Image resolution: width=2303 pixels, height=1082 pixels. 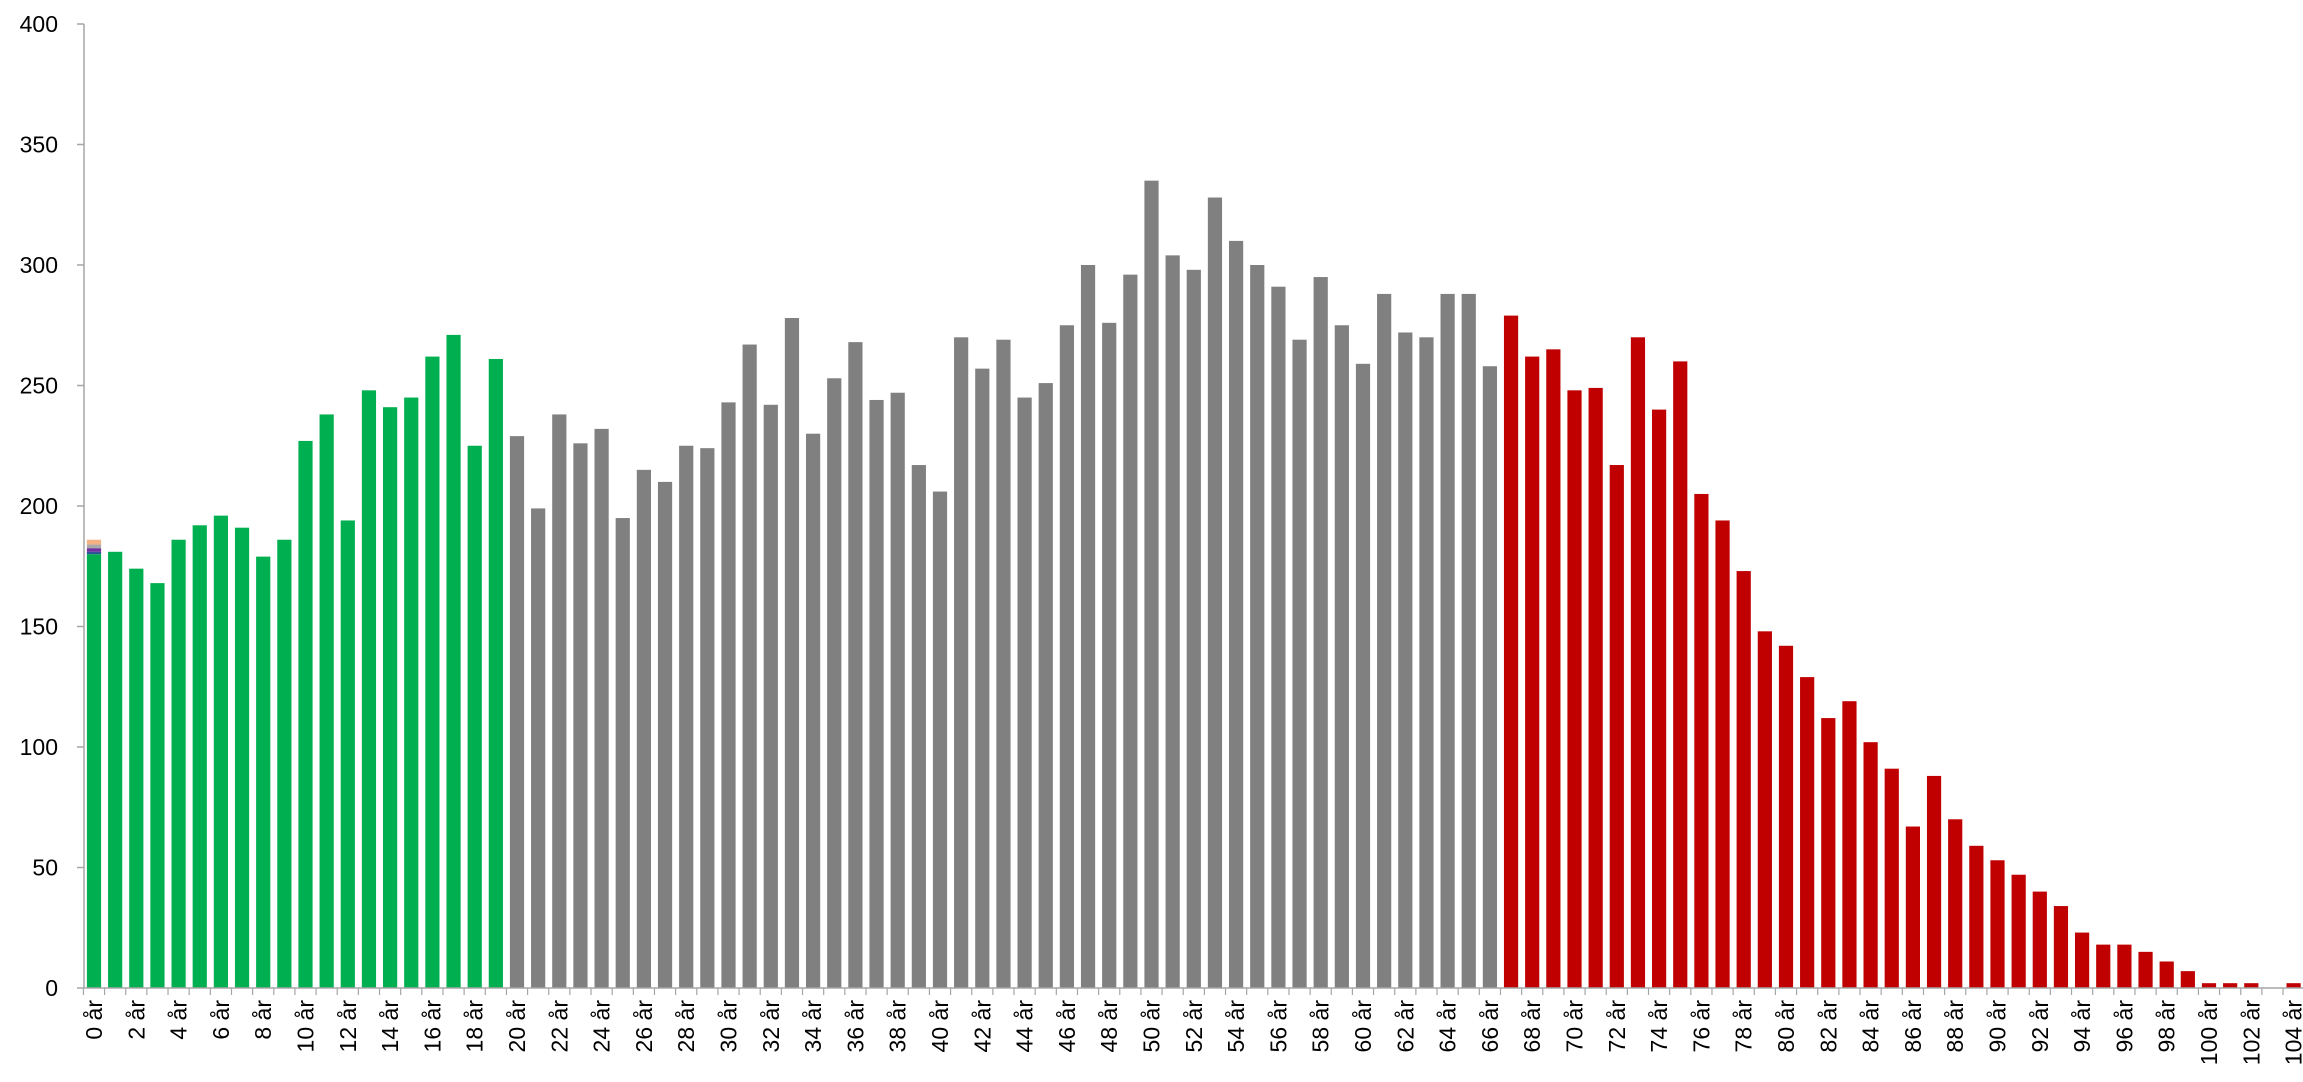 I want to click on bar-25-år, so click(x=622, y=753).